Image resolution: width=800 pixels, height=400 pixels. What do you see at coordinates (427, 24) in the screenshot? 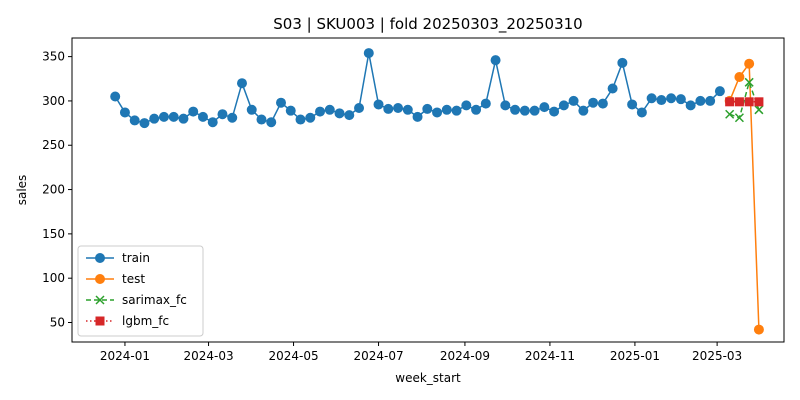
I see `chart-title: S03 | SKU003 | fold 20250303_20250310` at bounding box center [427, 24].